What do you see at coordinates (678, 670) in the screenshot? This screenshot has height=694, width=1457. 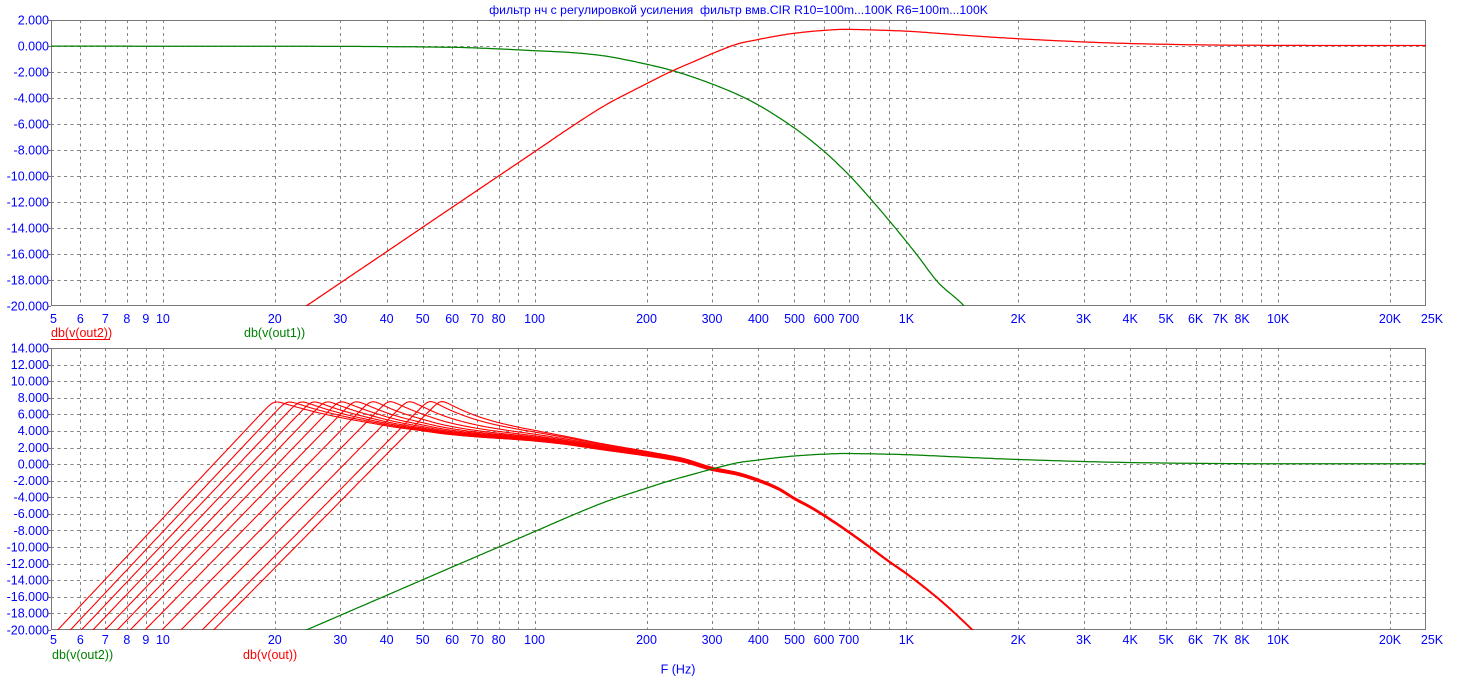 I see `svg-text: F (Hz)` at bounding box center [678, 670].